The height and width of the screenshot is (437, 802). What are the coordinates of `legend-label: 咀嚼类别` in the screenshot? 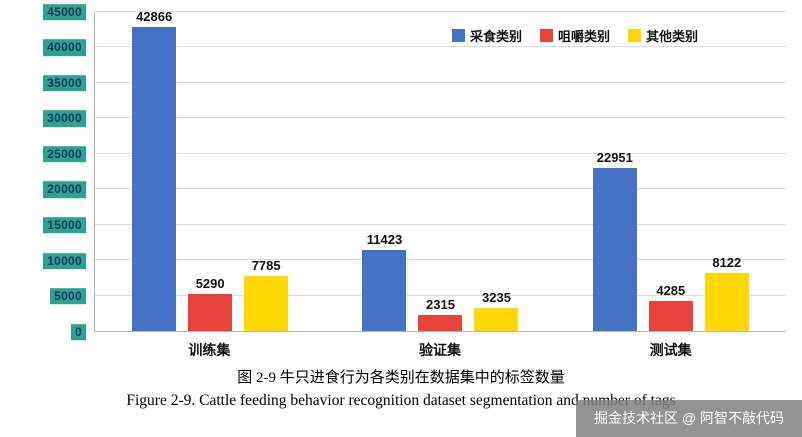 It's located at (583, 36).